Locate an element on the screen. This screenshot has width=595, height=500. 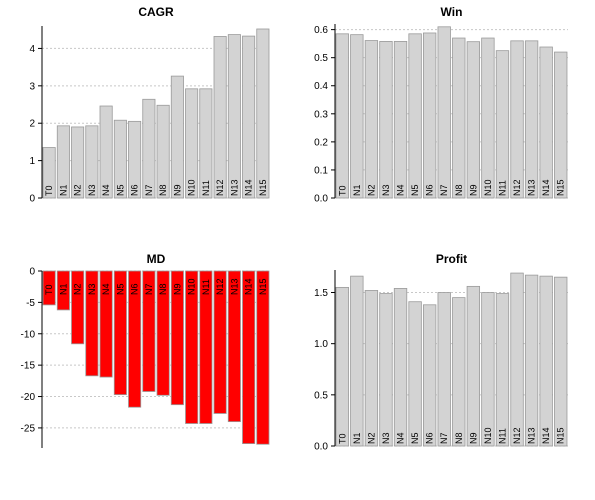
y-tick-label: 0.4 is located at coordinates (321, 86).